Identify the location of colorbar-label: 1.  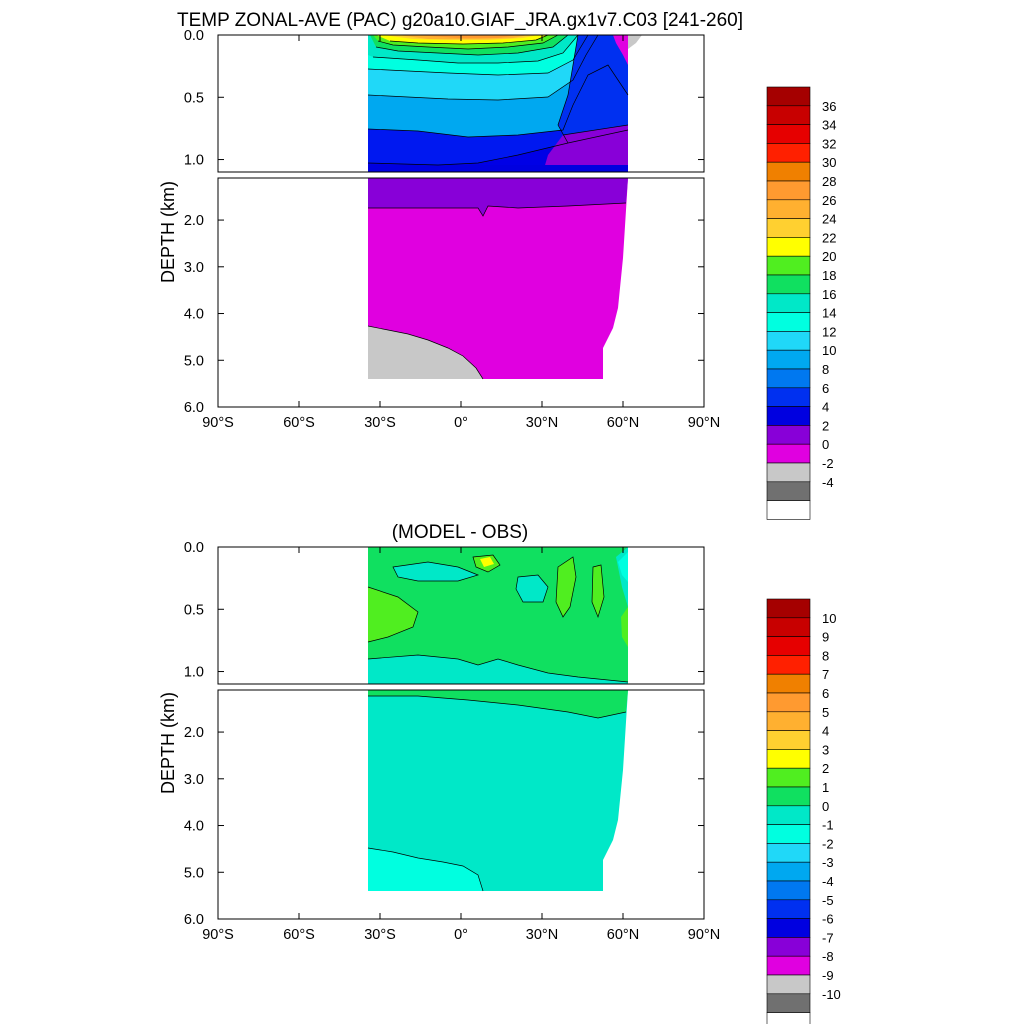
(825, 787).